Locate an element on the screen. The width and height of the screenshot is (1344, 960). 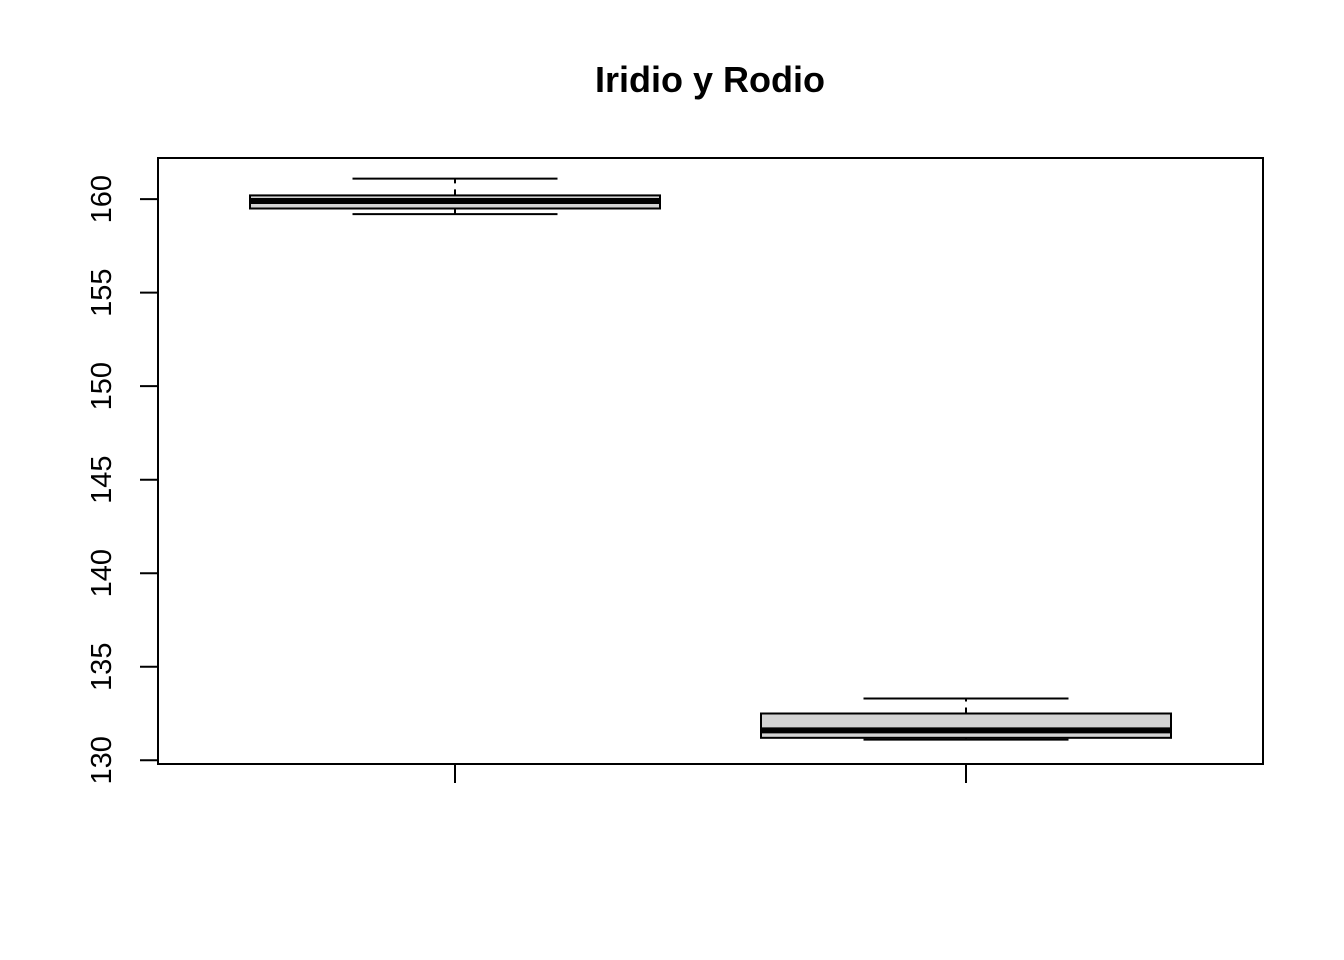
x-axis is located at coordinates (710, 773).